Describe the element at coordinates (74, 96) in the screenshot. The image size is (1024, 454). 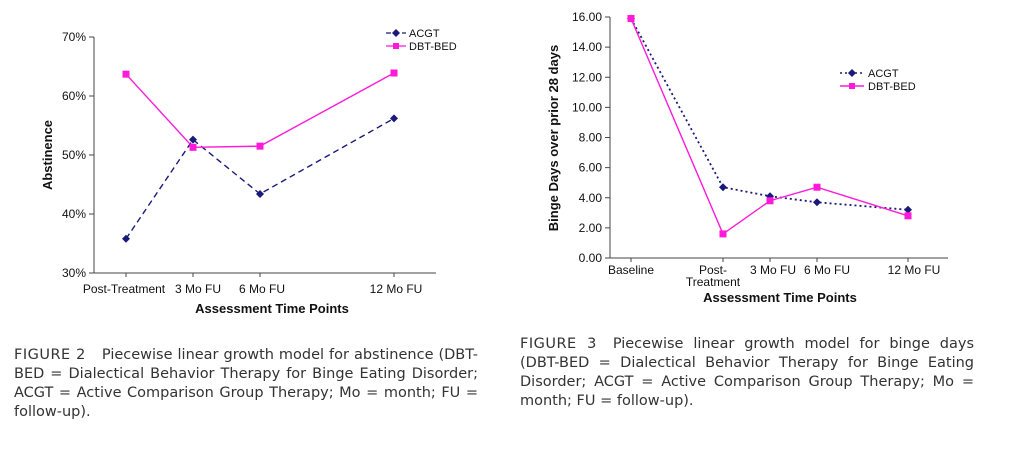
I see `fig2-y-tick-label: 60%` at that location.